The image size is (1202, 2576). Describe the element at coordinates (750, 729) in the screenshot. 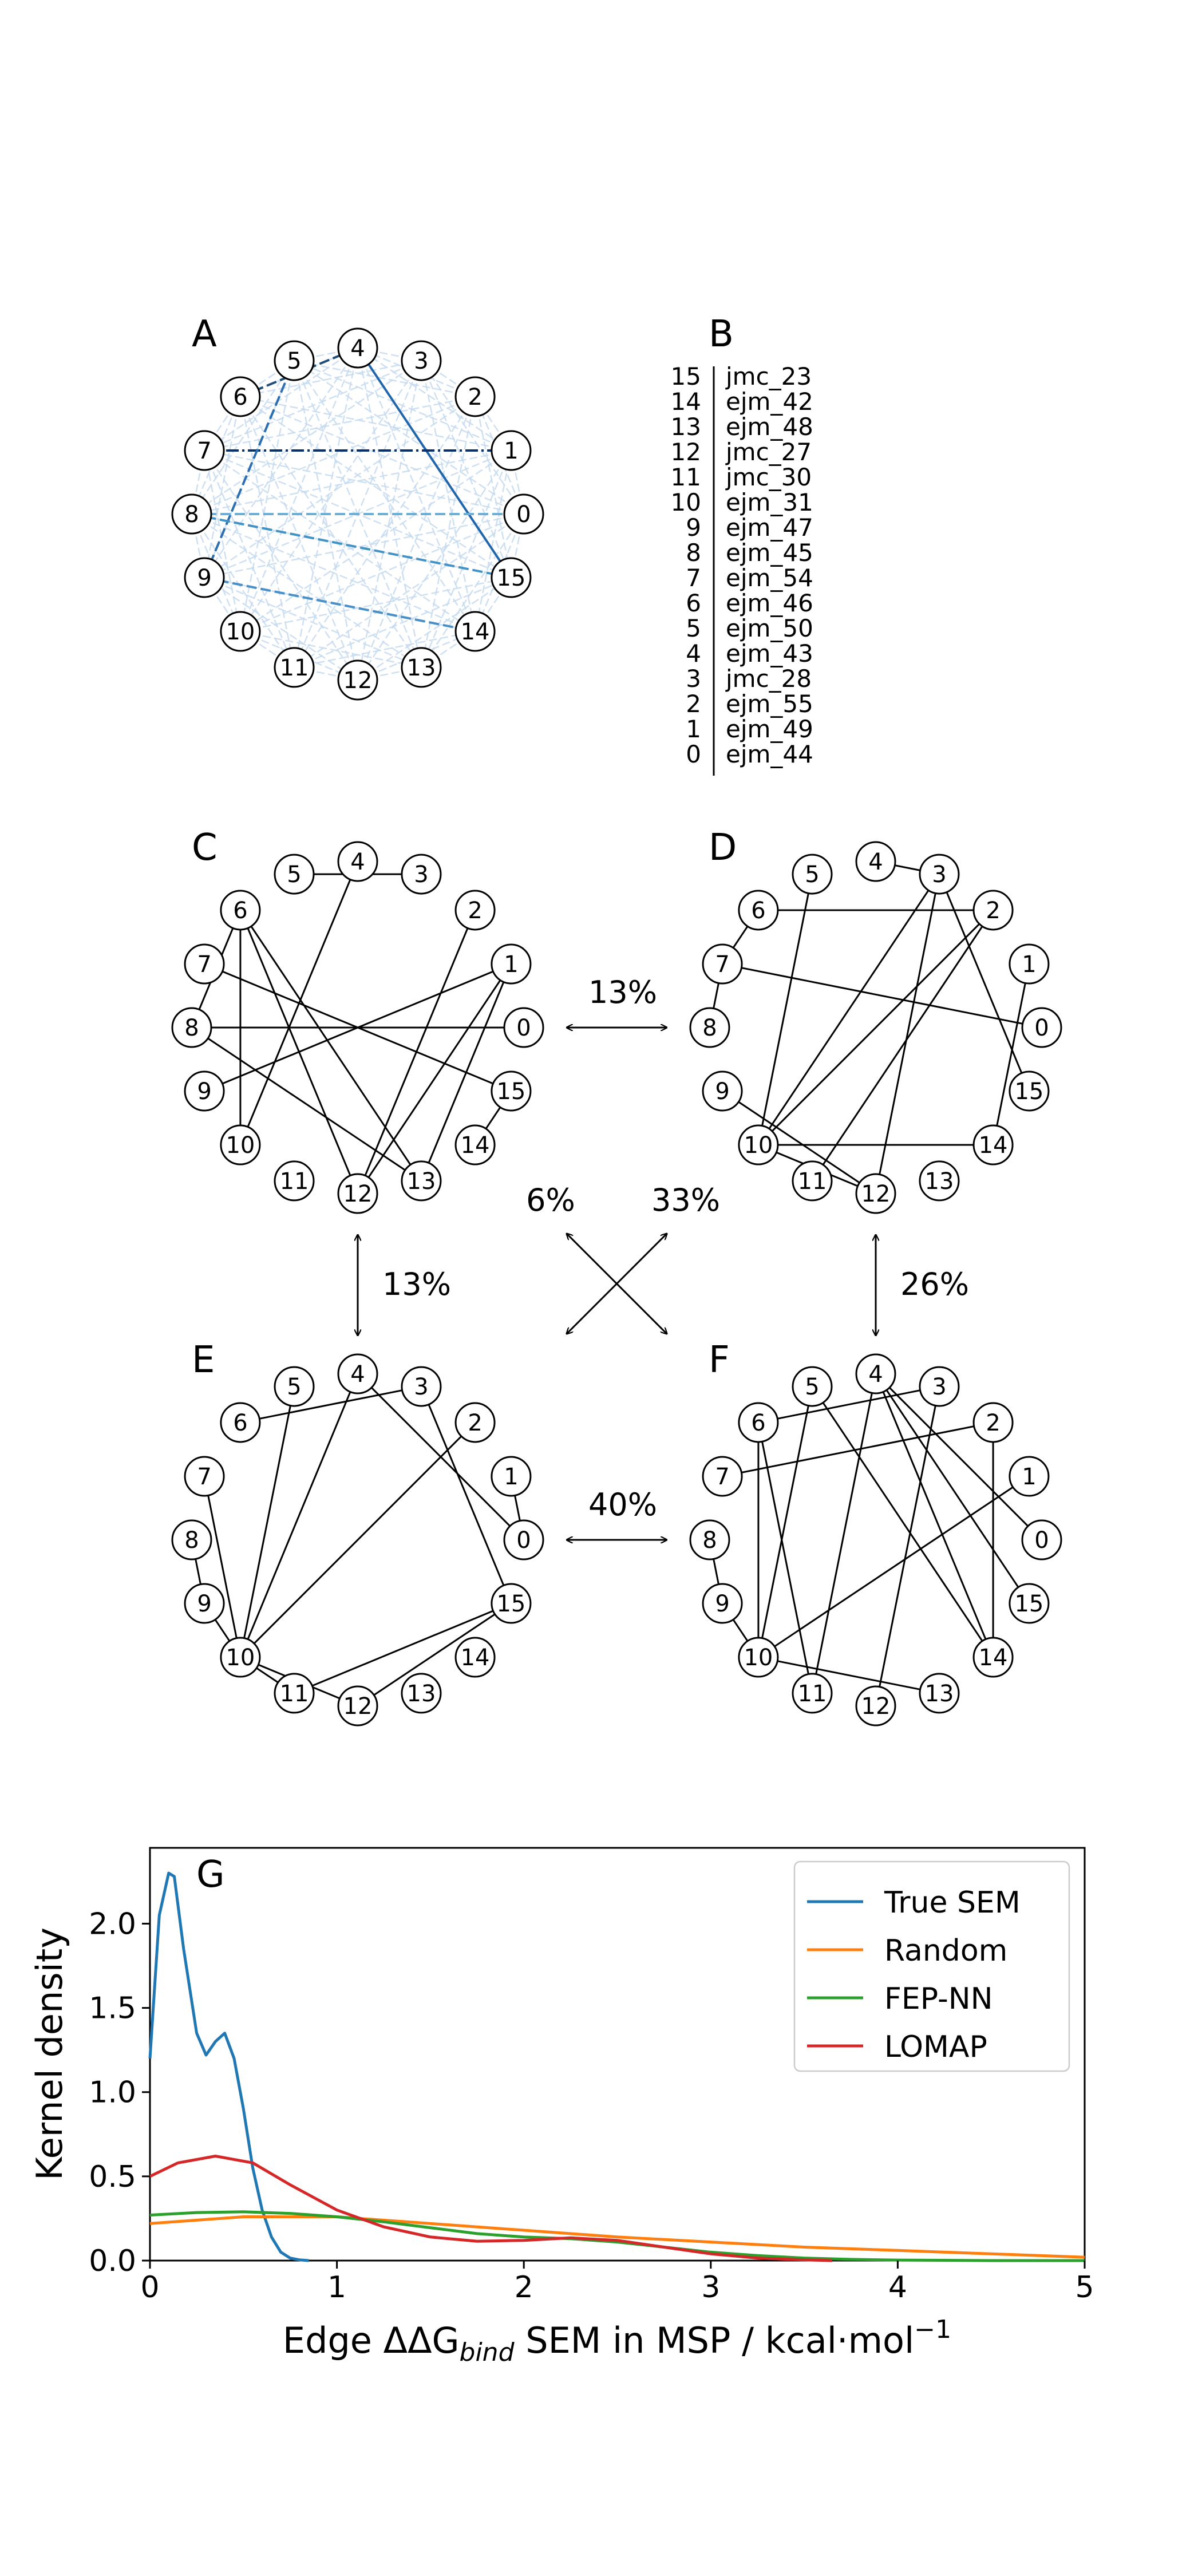

I see `table-row: 1 ejm_49` at that location.